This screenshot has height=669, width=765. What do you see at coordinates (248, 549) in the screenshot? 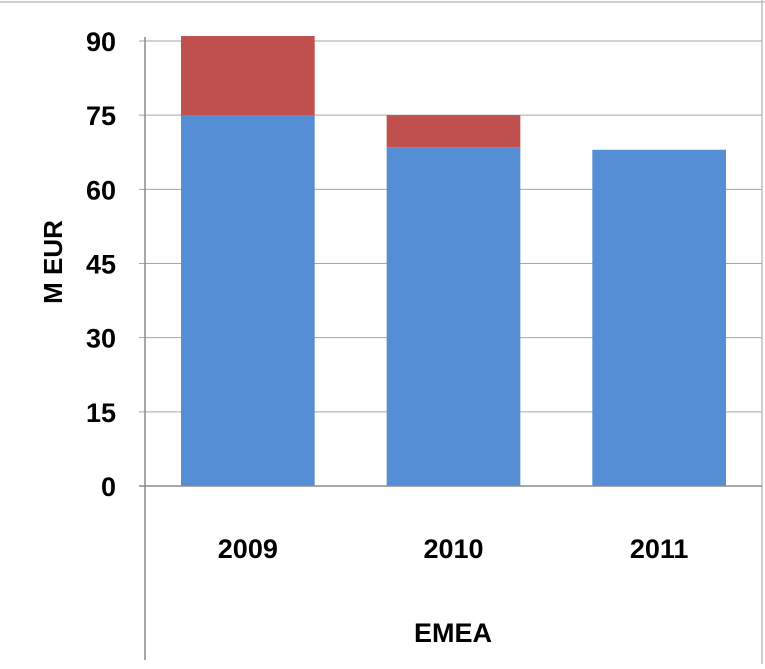
I see `x-tick-label-2009: 2009` at bounding box center [248, 549].